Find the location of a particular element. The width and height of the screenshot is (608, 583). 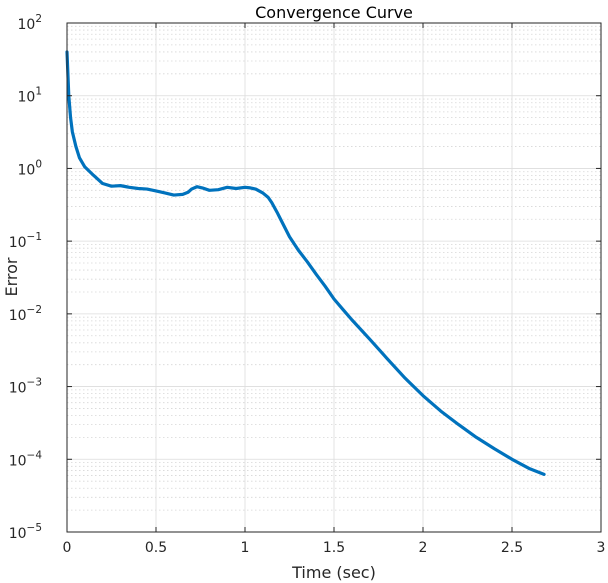

x-tick-label: 1.5 is located at coordinates (334, 548).